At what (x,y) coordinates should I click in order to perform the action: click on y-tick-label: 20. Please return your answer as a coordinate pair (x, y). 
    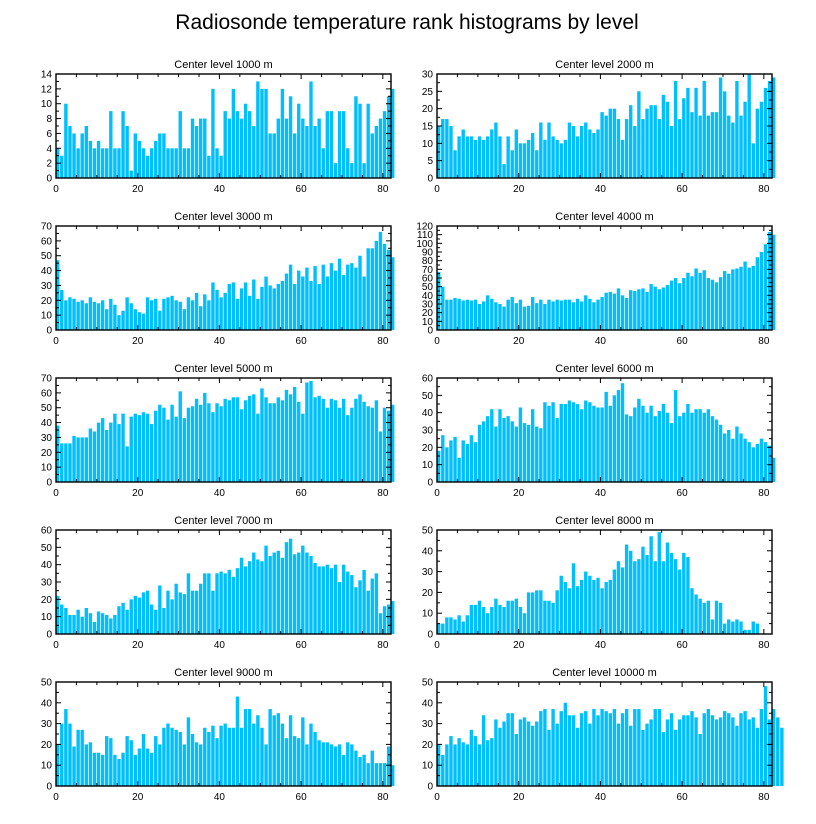
    Looking at the image, I should click on (428, 745).